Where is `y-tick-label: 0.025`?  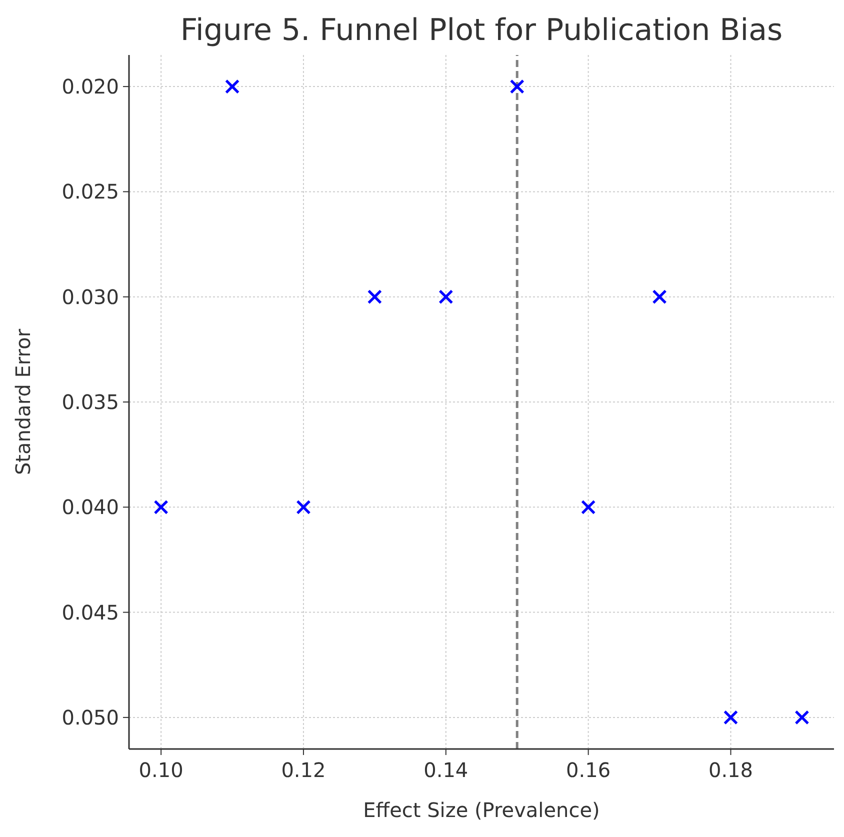 y-tick-label: 0.025 is located at coordinates (90, 192).